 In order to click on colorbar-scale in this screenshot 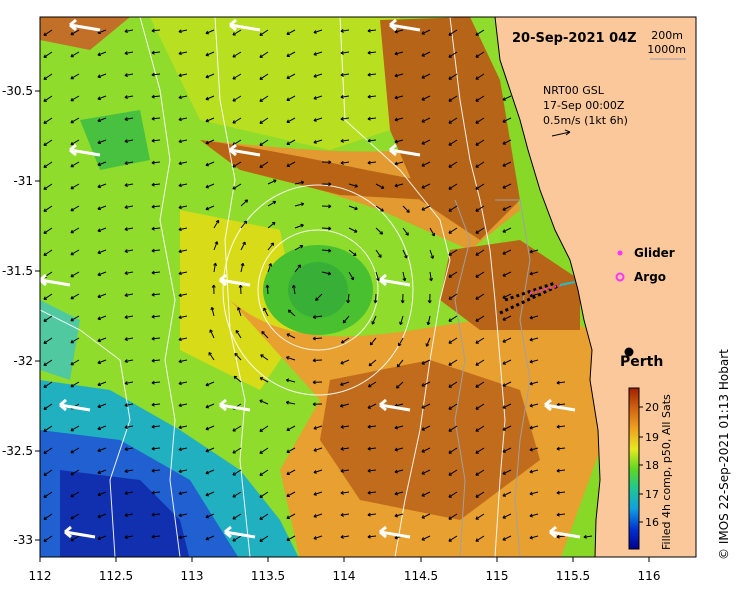, I will do `click(634, 468)`.